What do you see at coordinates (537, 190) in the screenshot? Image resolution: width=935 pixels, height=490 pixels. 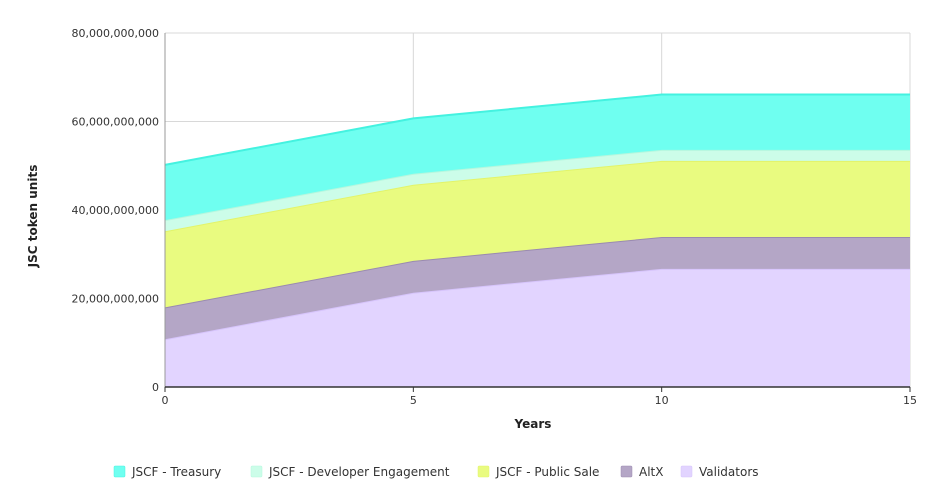 I see `area-jscf-developer-engagement` at bounding box center [537, 190].